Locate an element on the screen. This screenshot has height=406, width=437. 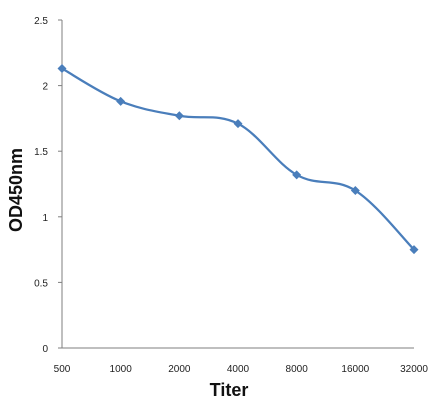
y-tick-label: 0.5 is located at coordinates (41, 283).